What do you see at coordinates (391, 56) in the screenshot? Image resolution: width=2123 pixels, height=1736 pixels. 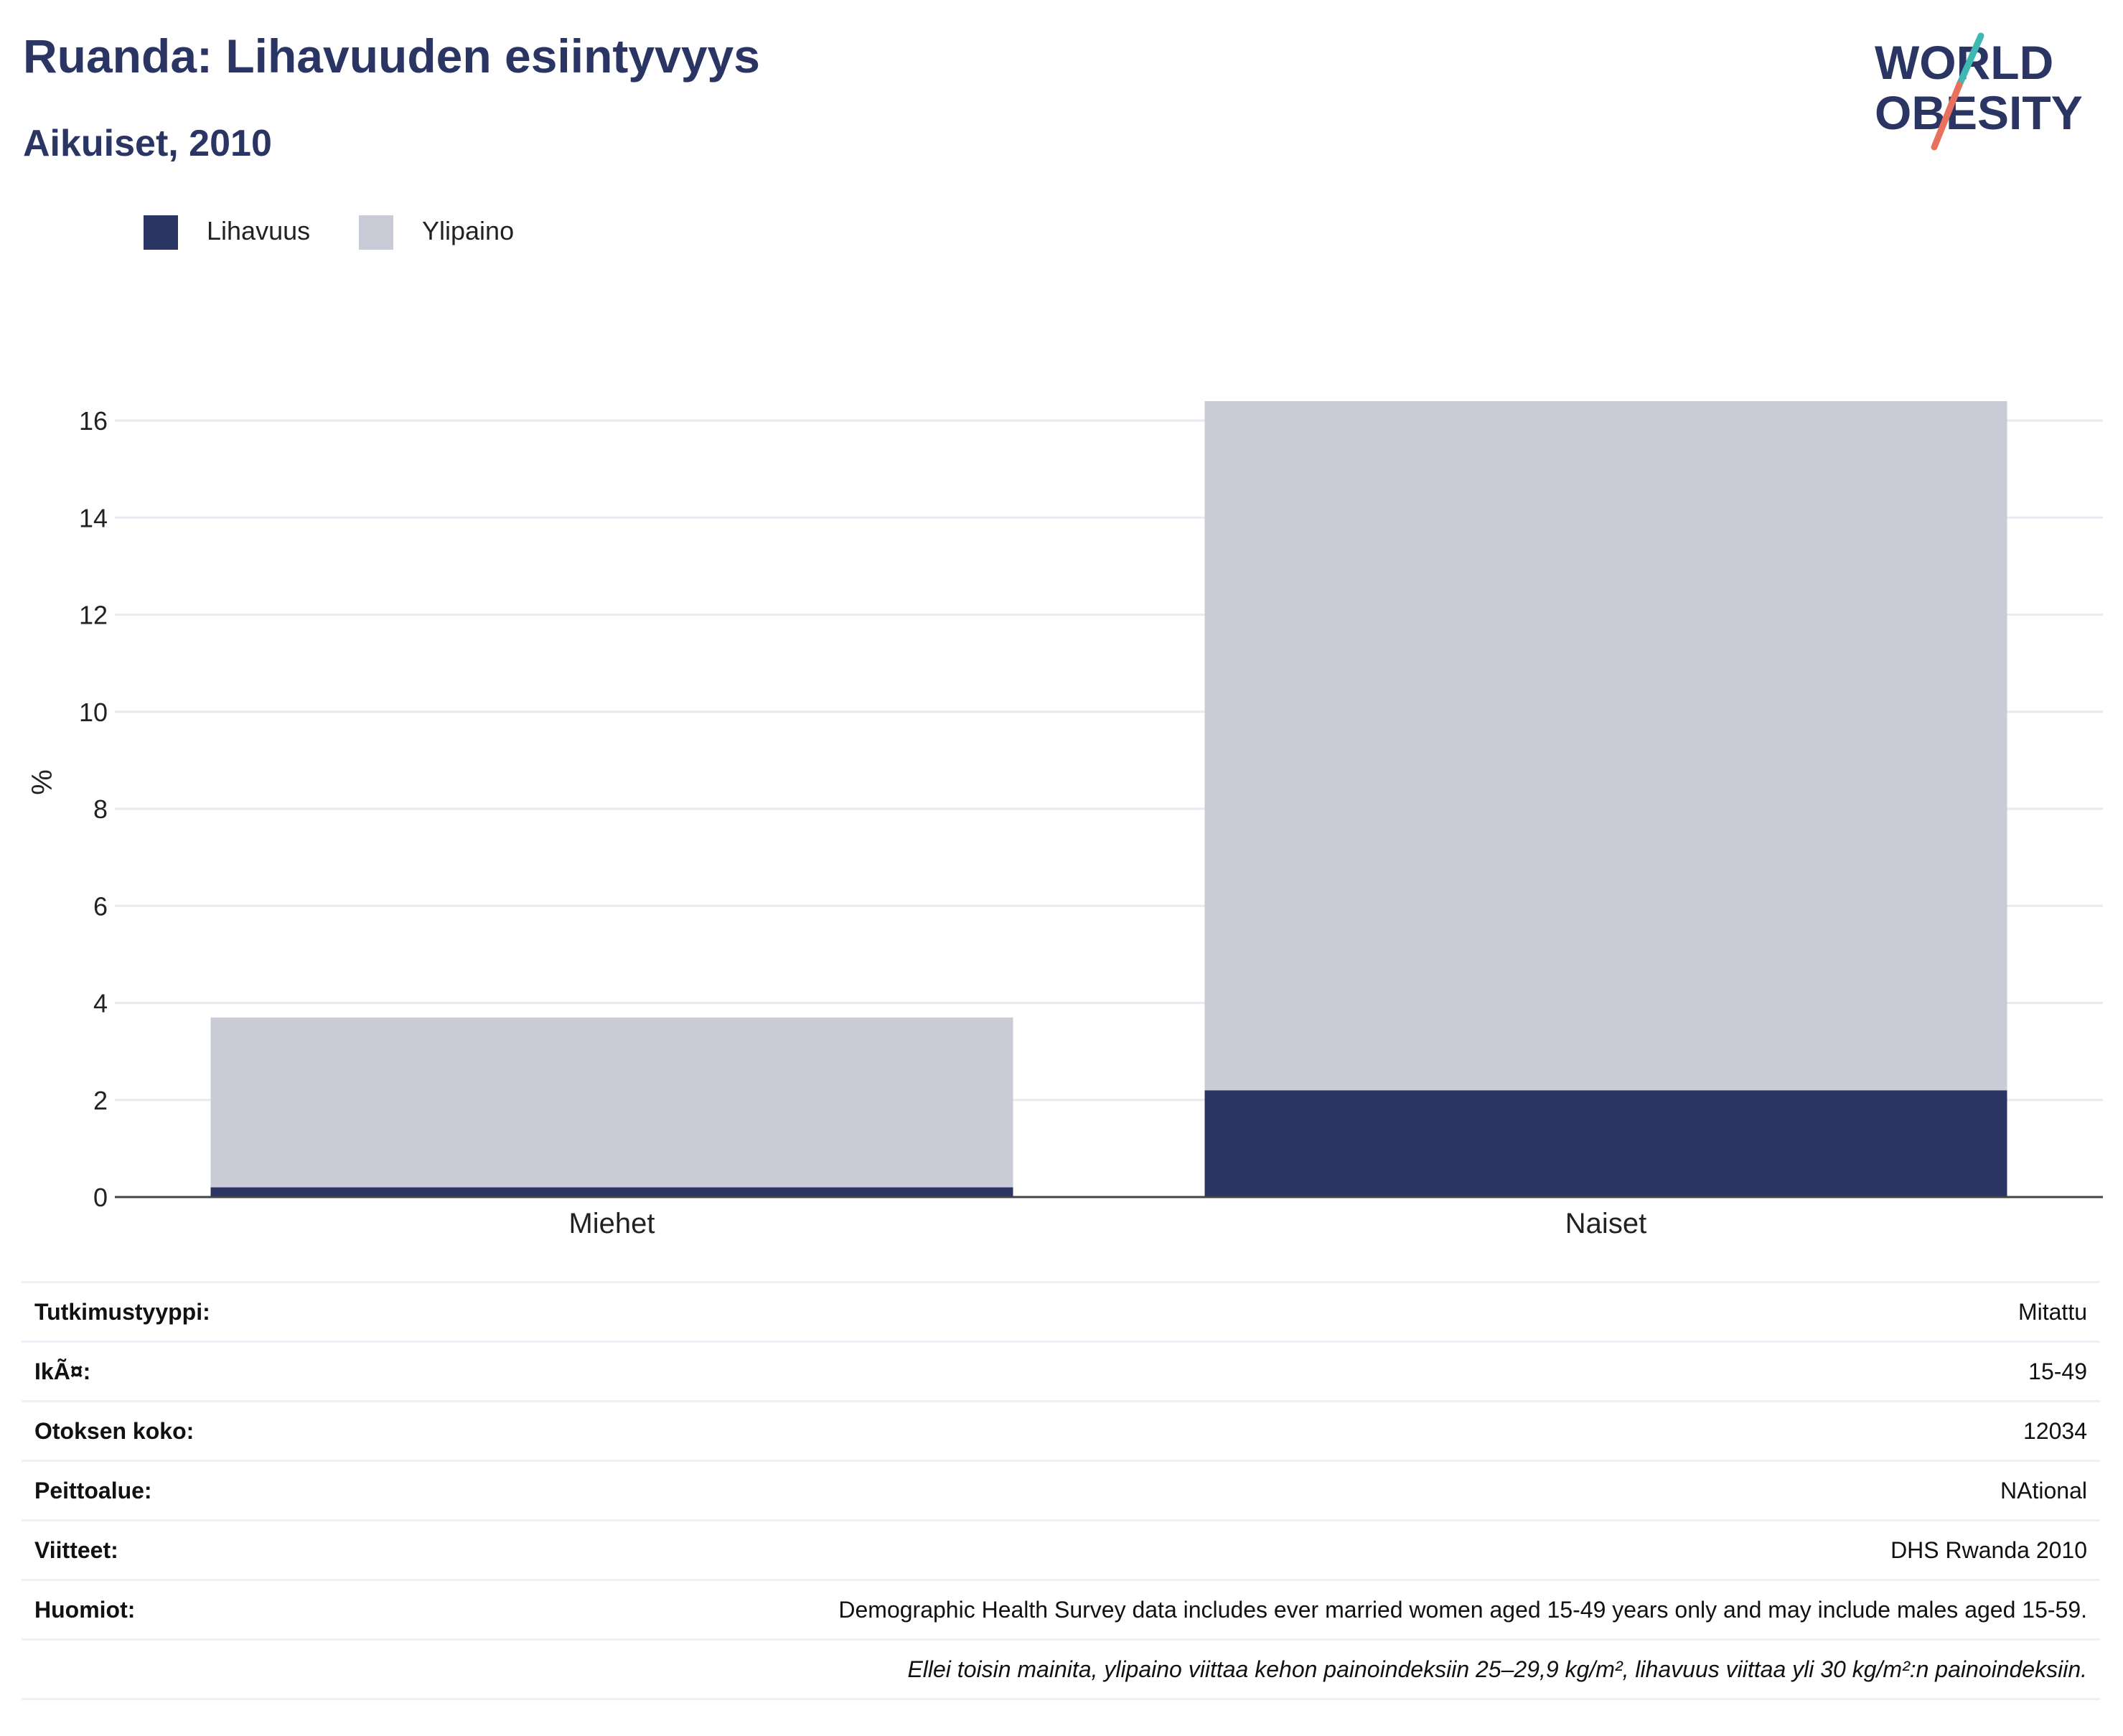 I see `chart-title: Ruanda: Lihavuuden esiintyvyys` at bounding box center [391, 56].